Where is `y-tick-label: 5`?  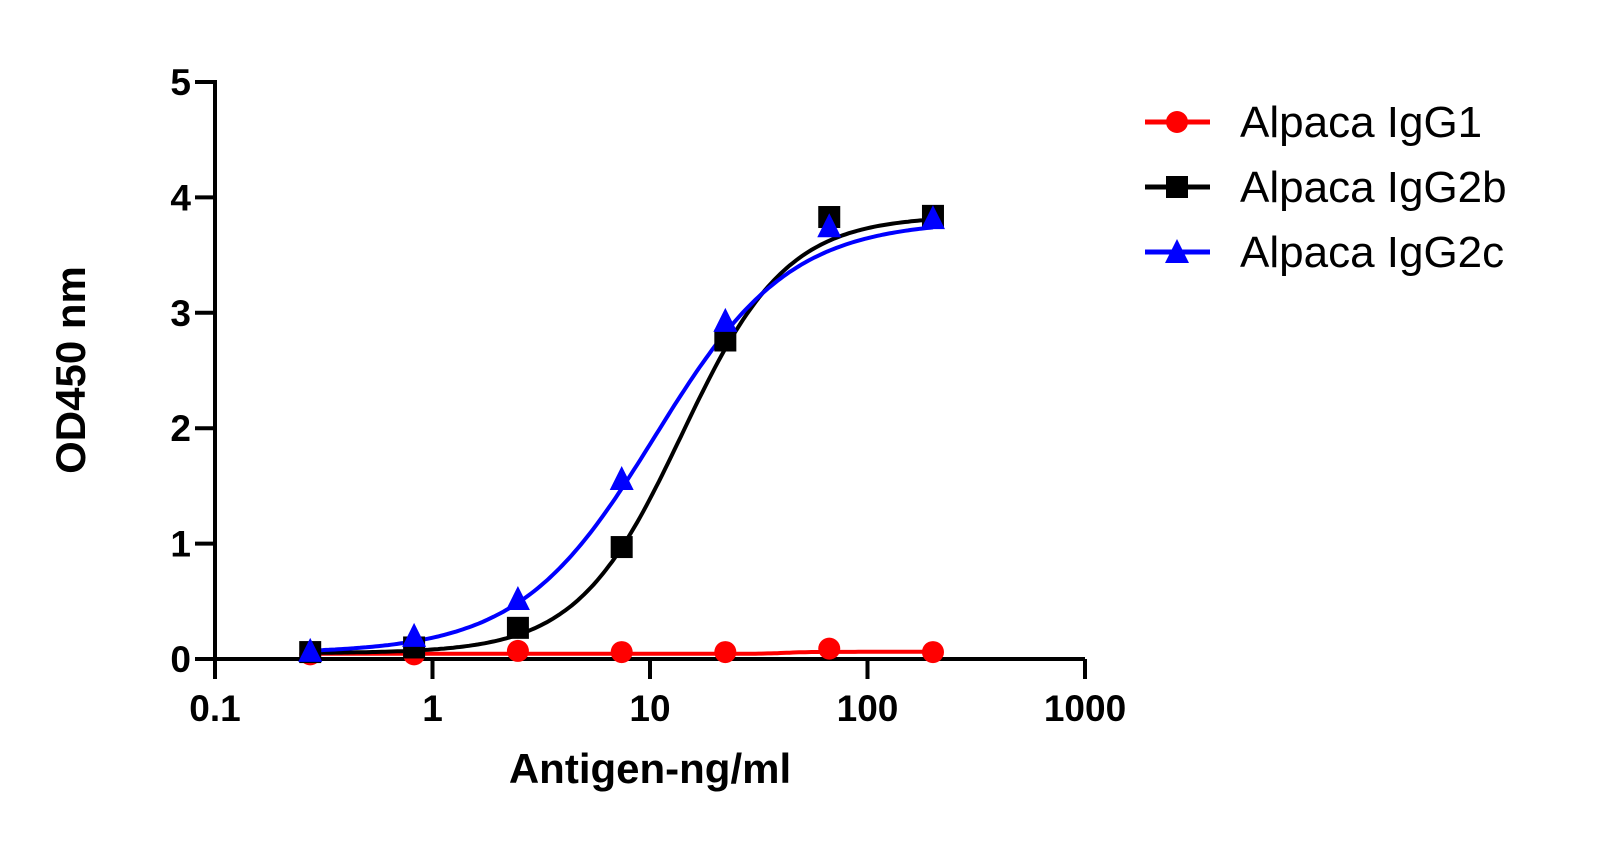 y-tick-label: 5 is located at coordinates (180, 82).